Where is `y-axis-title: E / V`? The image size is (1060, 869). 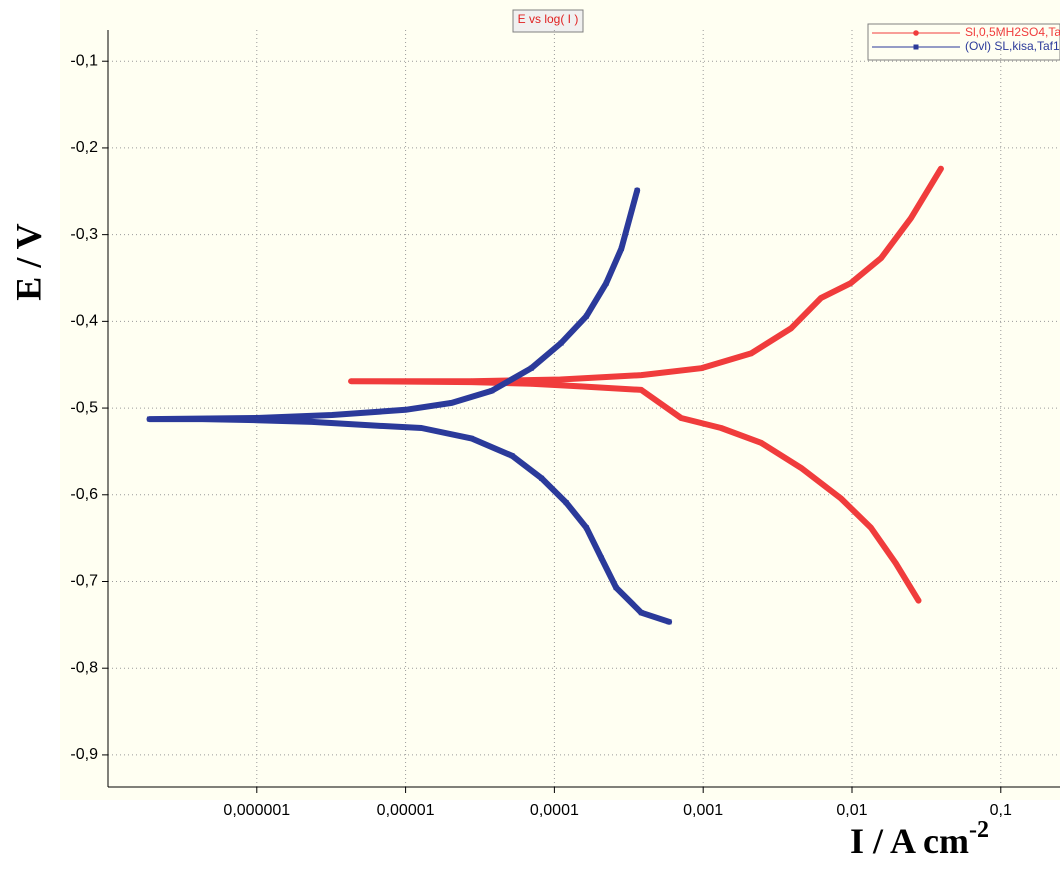 y-axis-title: E / V is located at coordinates (28, 261).